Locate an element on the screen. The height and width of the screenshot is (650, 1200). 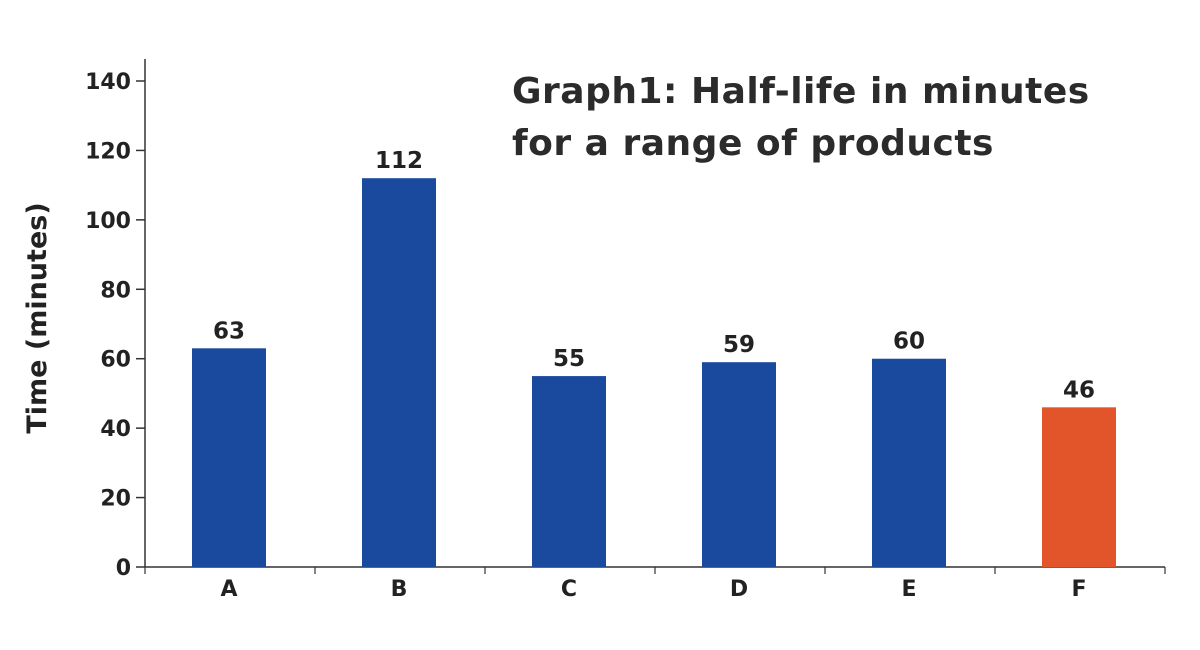
y-tick-label-120: 120 is located at coordinates (108, 151).